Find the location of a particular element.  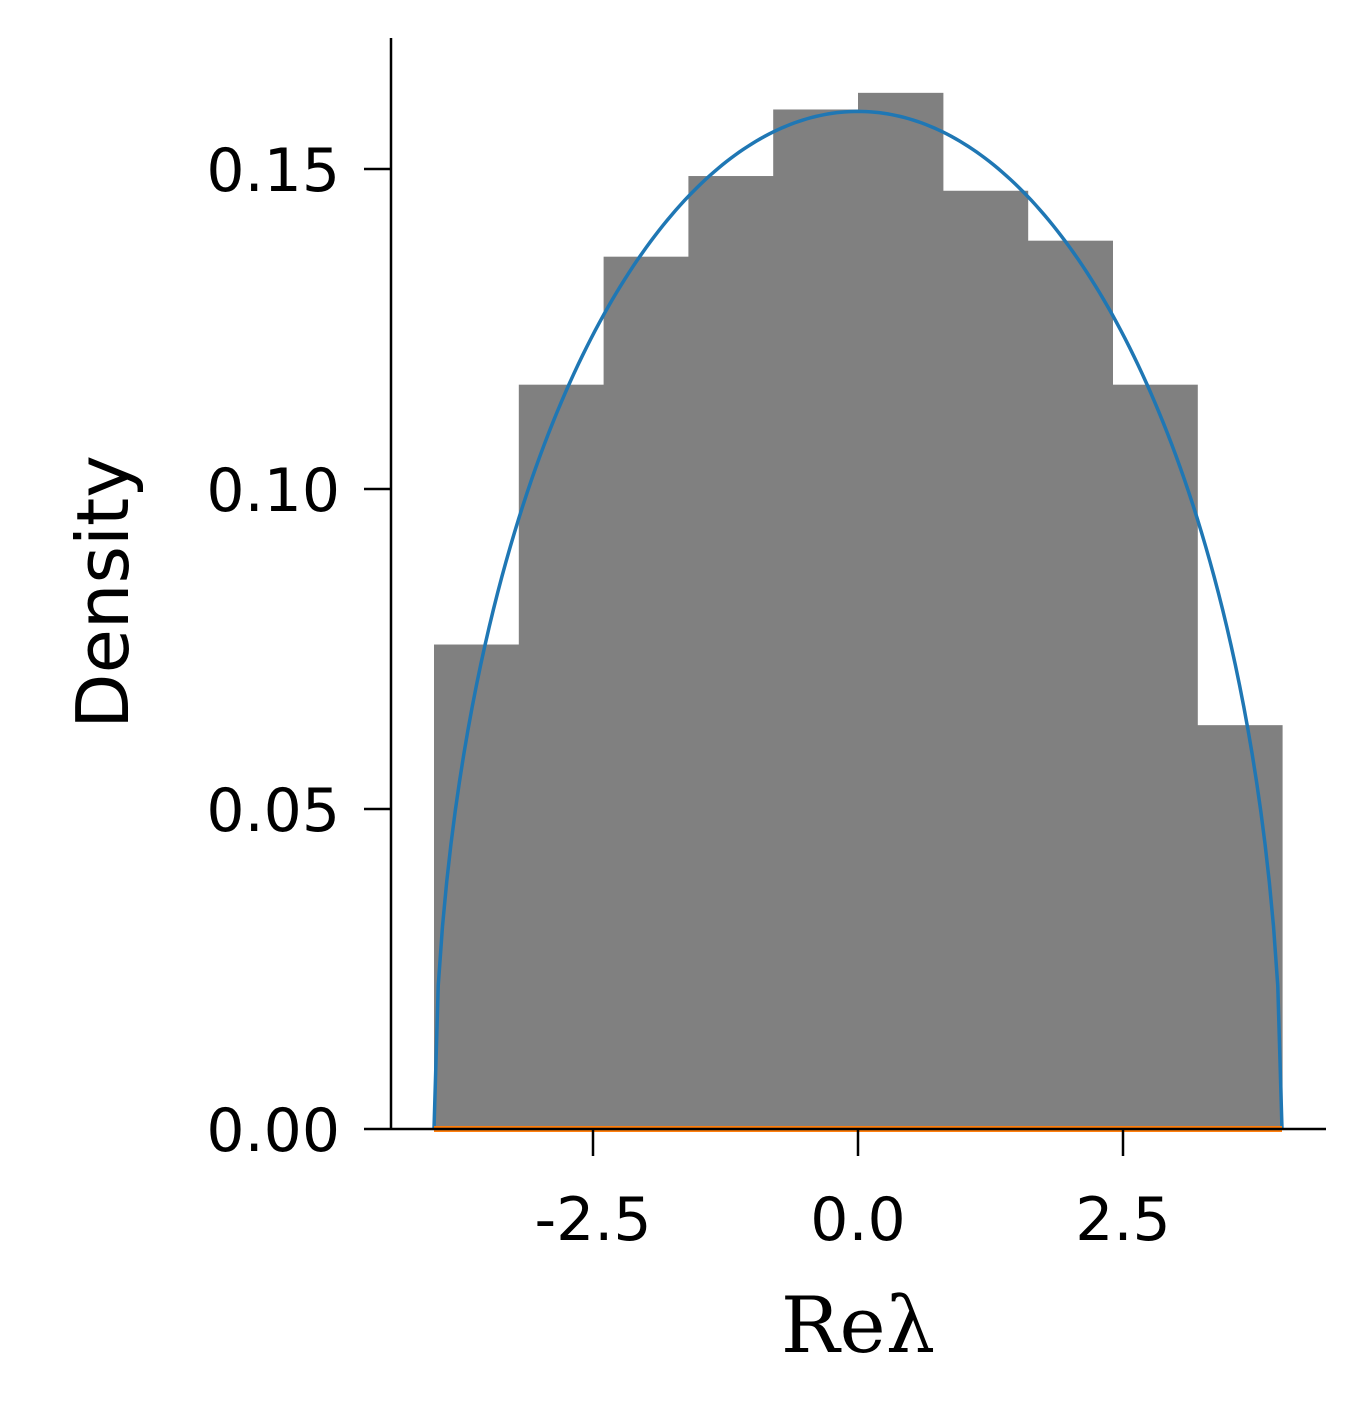

x-axis-title: Reλ is located at coordinates (858, 1326).